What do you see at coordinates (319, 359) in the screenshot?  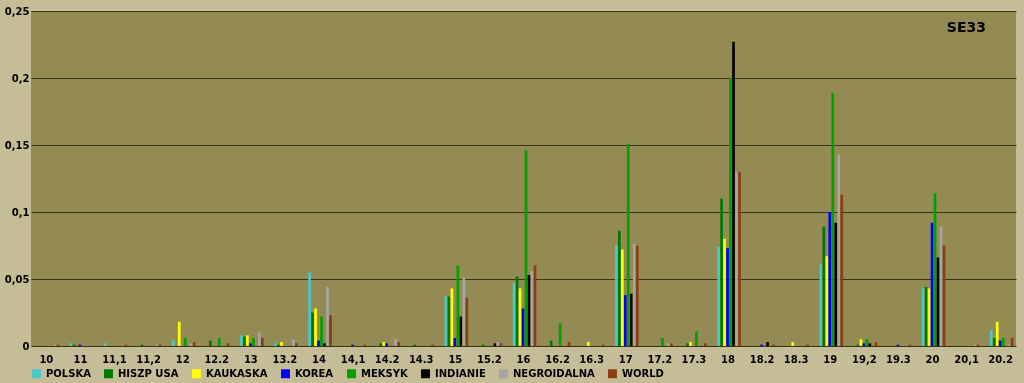 I see `x-tick-label: 14` at bounding box center [319, 359].